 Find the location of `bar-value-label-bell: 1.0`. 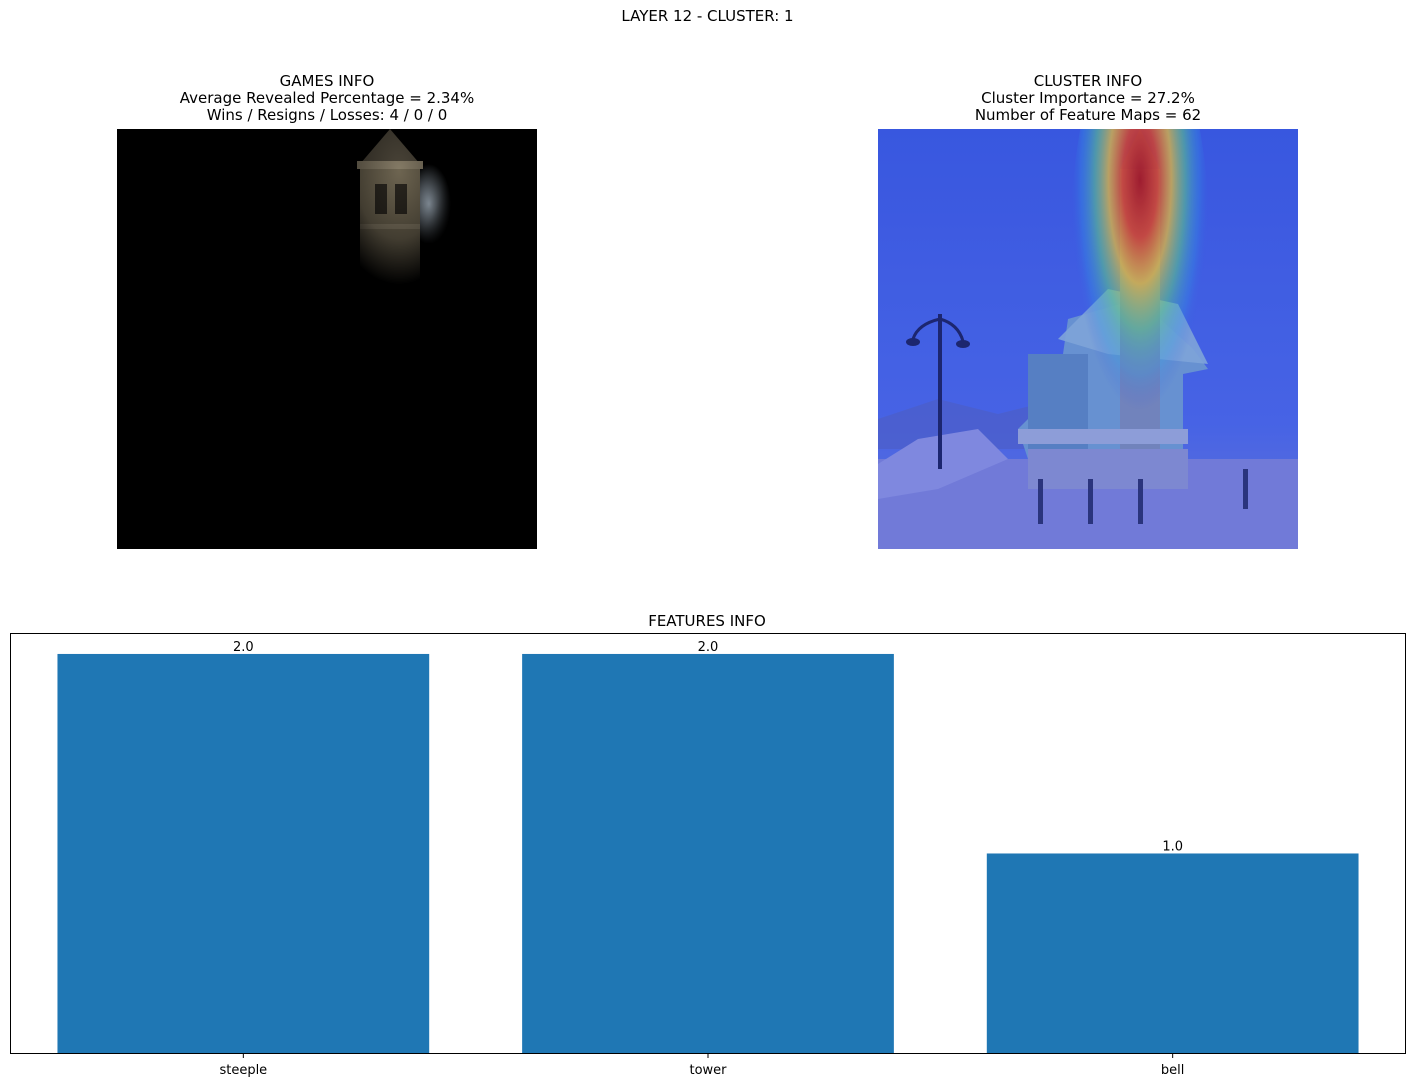

bar-value-label-bell: 1.0 is located at coordinates (1172, 846).